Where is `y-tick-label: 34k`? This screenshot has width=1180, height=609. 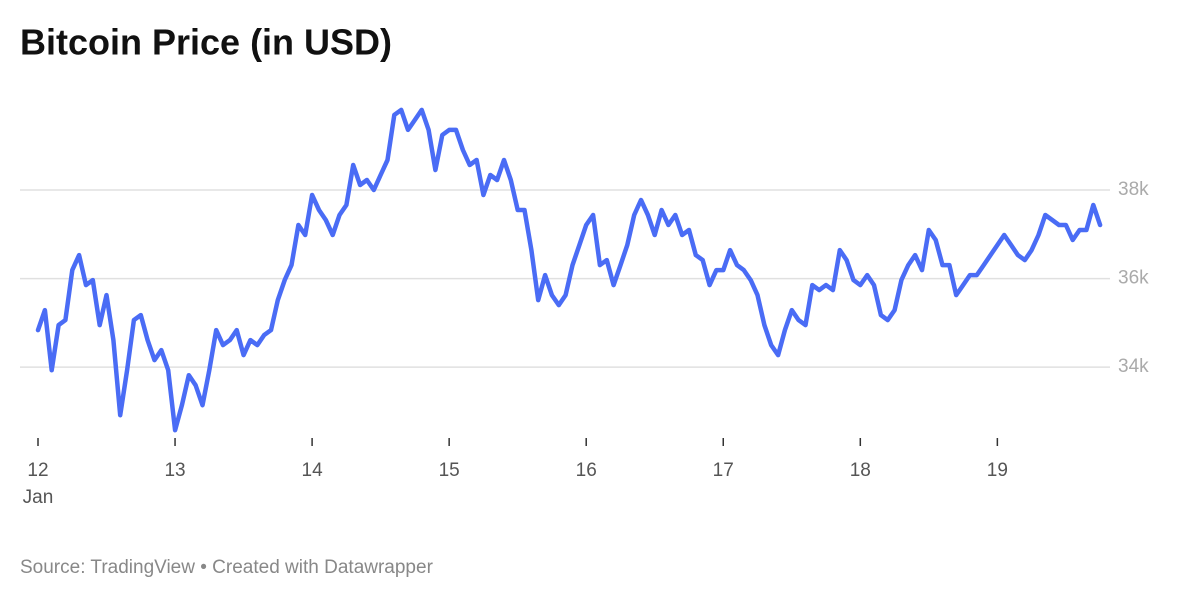 y-tick-label: 34k is located at coordinates (1133, 366).